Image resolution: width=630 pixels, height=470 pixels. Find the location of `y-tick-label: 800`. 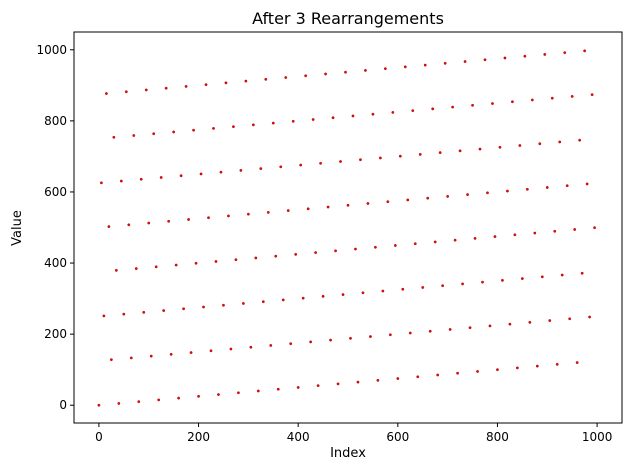

y-tick-label: 800 is located at coordinates (55, 121).